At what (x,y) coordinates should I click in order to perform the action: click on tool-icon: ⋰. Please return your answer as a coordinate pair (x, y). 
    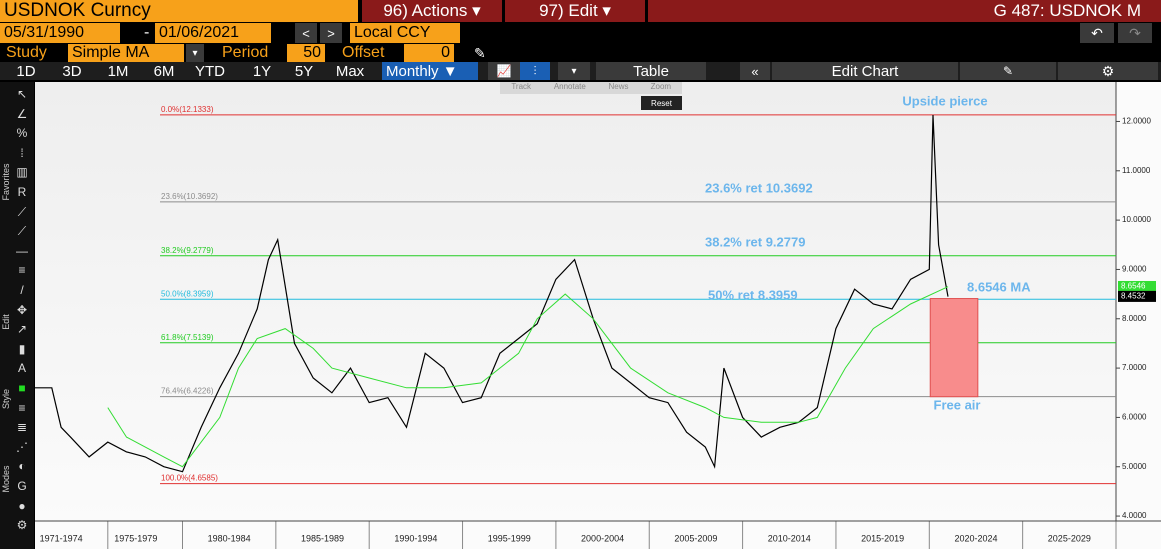
    Looking at the image, I should click on (22, 446).